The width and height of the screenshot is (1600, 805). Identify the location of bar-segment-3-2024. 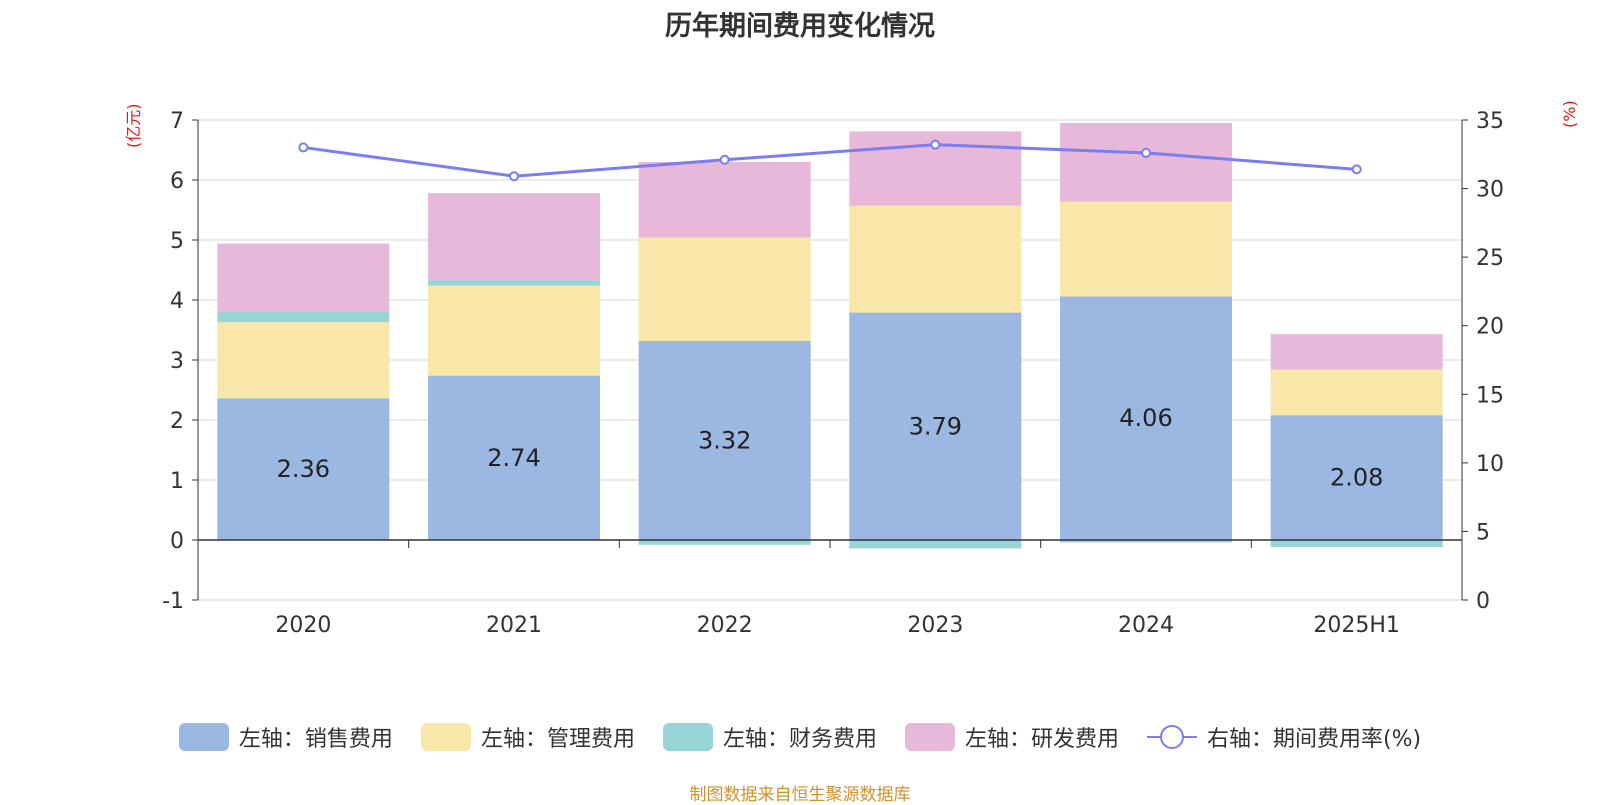
(1146, 162).